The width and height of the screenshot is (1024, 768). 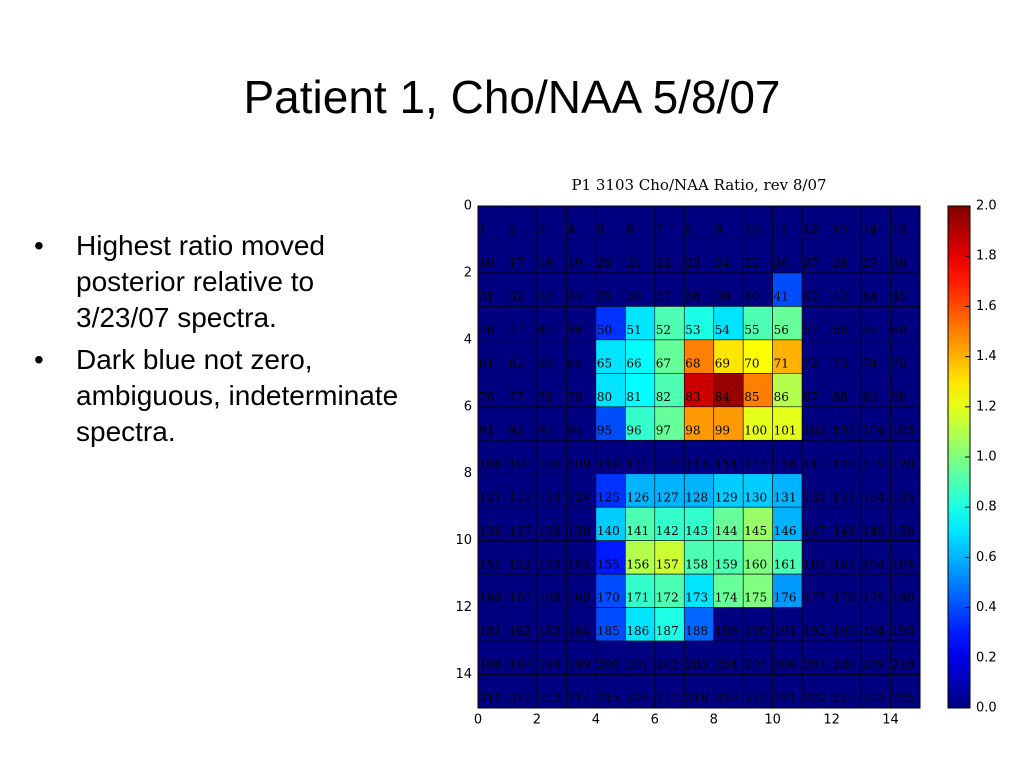 What do you see at coordinates (873, 631) in the screenshot?
I see `cell-label: 194` at bounding box center [873, 631].